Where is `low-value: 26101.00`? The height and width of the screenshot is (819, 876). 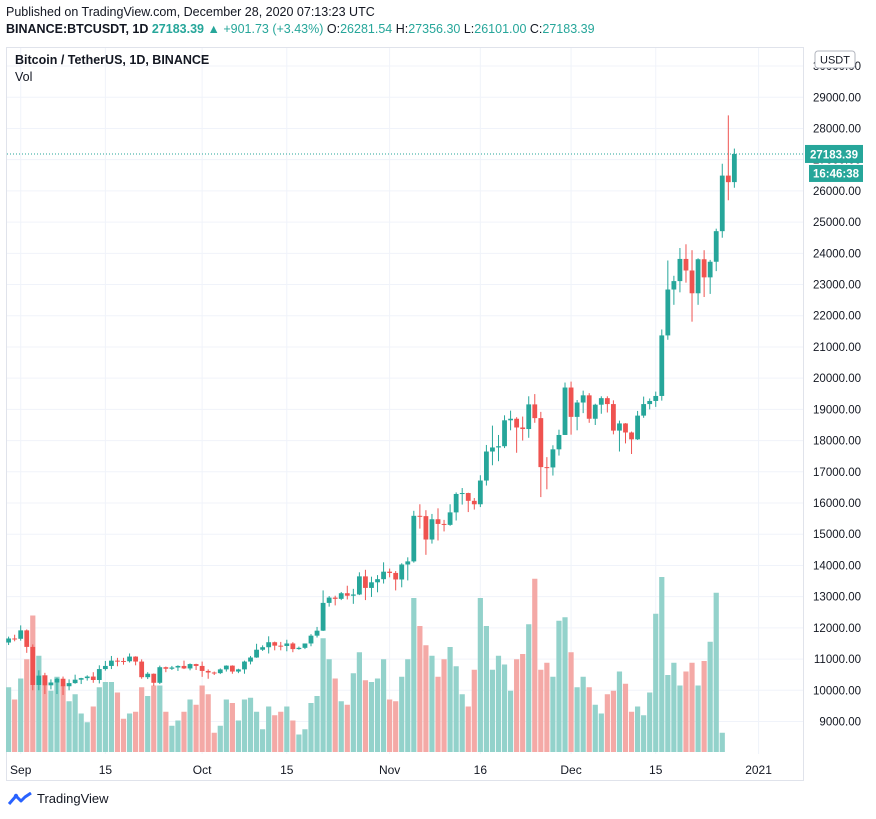 low-value: 26101.00 is located at coordinates (500, 29).